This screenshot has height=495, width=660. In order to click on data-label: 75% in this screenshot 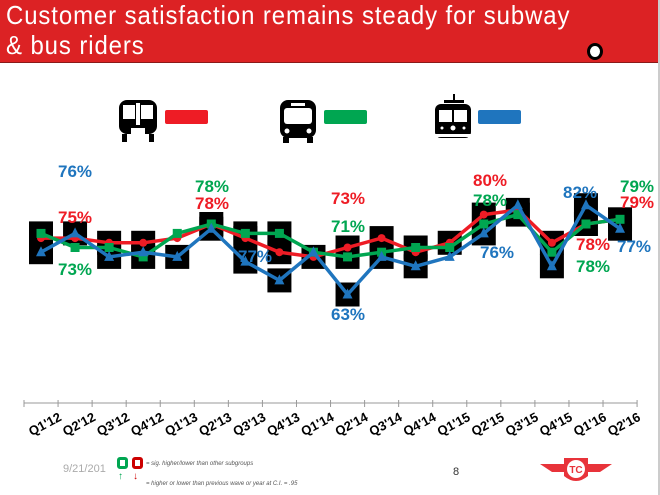, I will do `click(75, 217)`.